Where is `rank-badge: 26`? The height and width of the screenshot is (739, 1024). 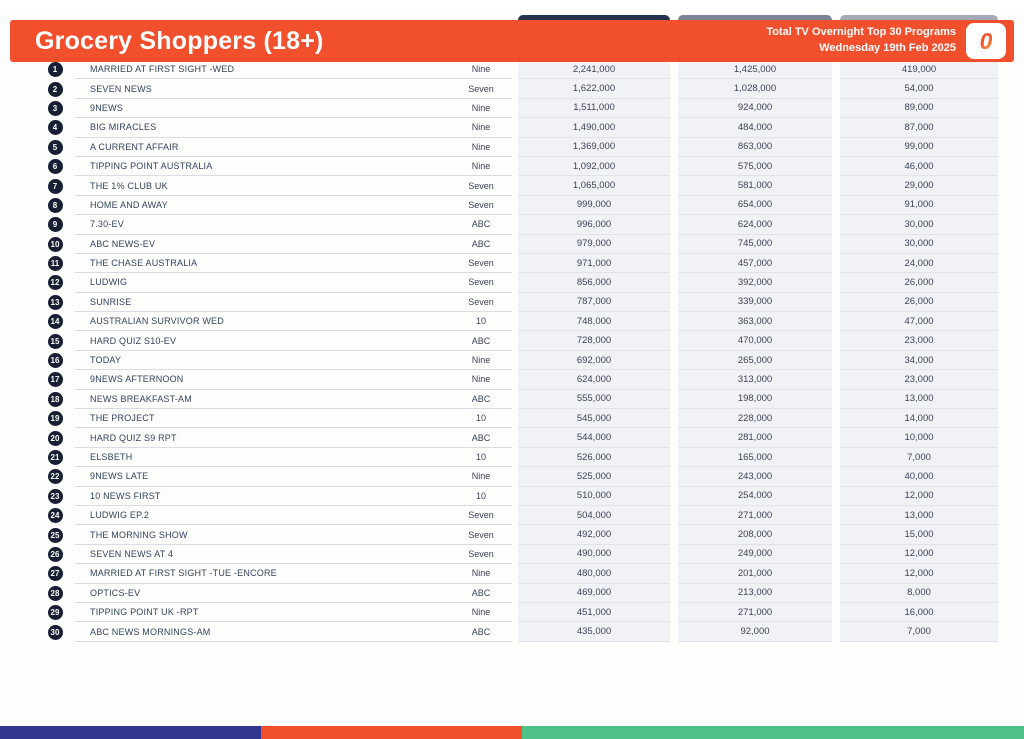
rank-badge: 26 is located at coordinates (55, 554).